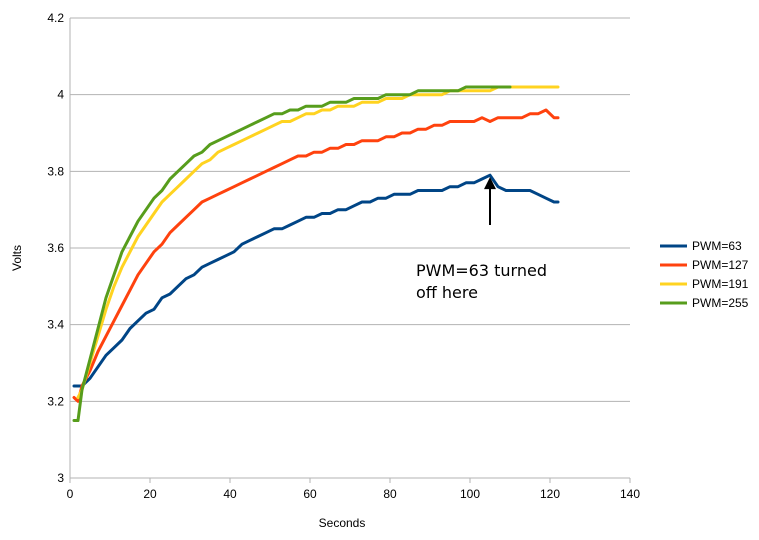 Image resolution: width=759 pixels, height=540 pixels. What do you see at coordinates (55, 18) in the screenshot?
I see `y-tick-label: 4.2` at bounding box center [55, 18].